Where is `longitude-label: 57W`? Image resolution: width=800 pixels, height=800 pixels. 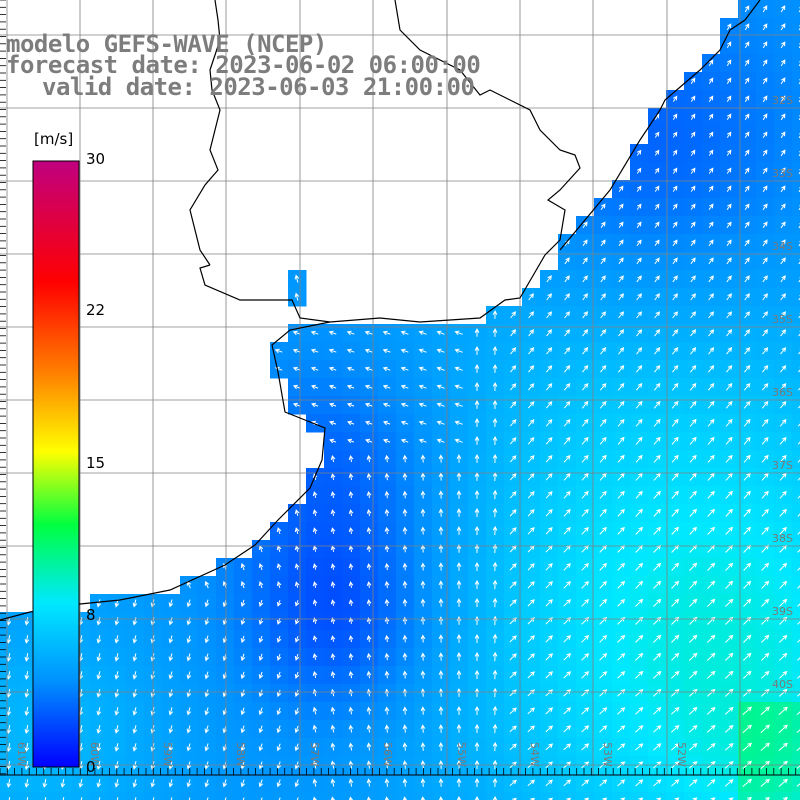
longitude-label: 57W is located at coordinates (314, 754).